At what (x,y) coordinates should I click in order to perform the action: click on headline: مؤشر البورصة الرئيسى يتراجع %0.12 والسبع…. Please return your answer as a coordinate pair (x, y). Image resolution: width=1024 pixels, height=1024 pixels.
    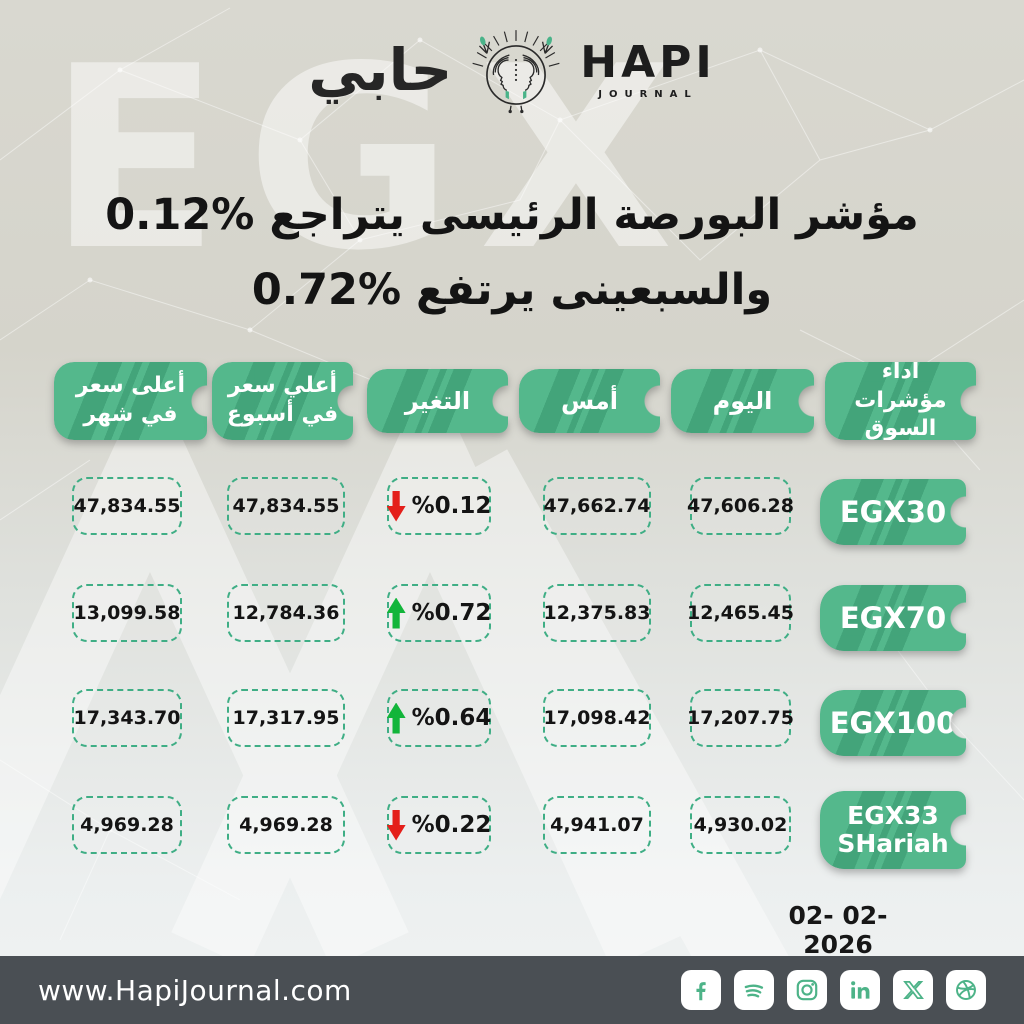
    Looking at the image, I should click on (512, 253).